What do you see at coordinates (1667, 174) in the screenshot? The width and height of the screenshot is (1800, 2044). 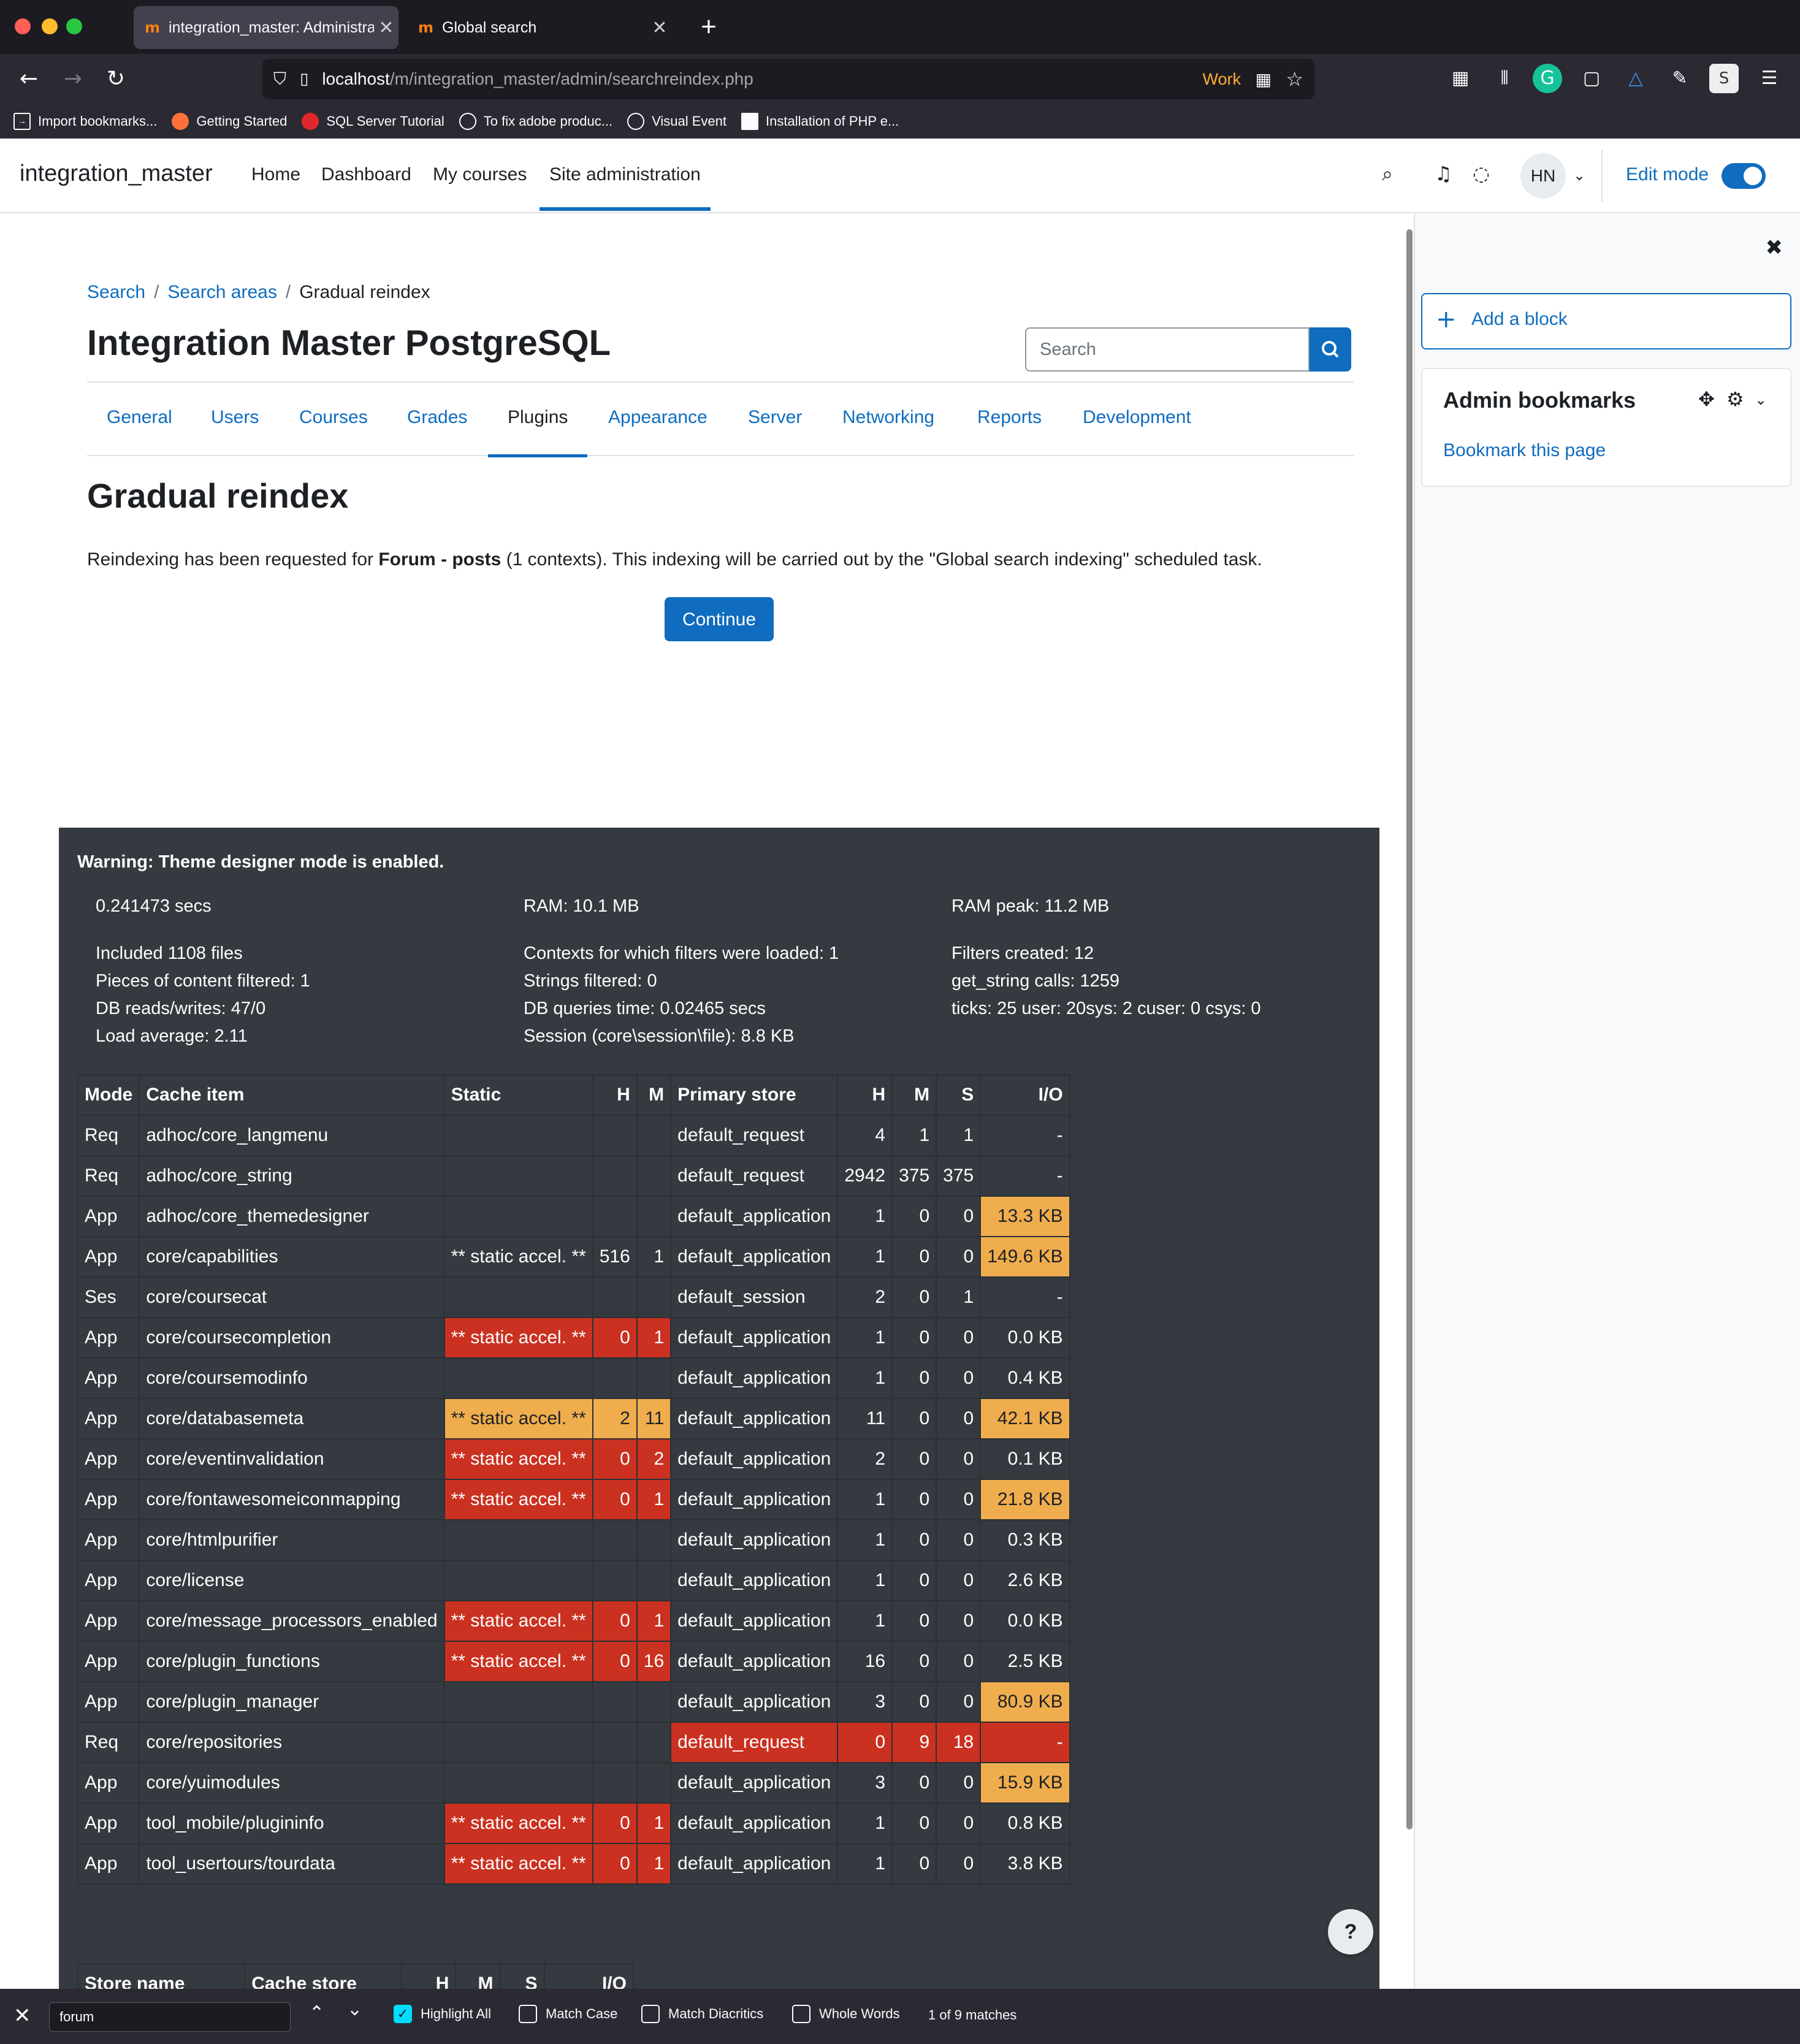 I see `edit-mode-label: Edit mode` at bounding box center [1667, 174].